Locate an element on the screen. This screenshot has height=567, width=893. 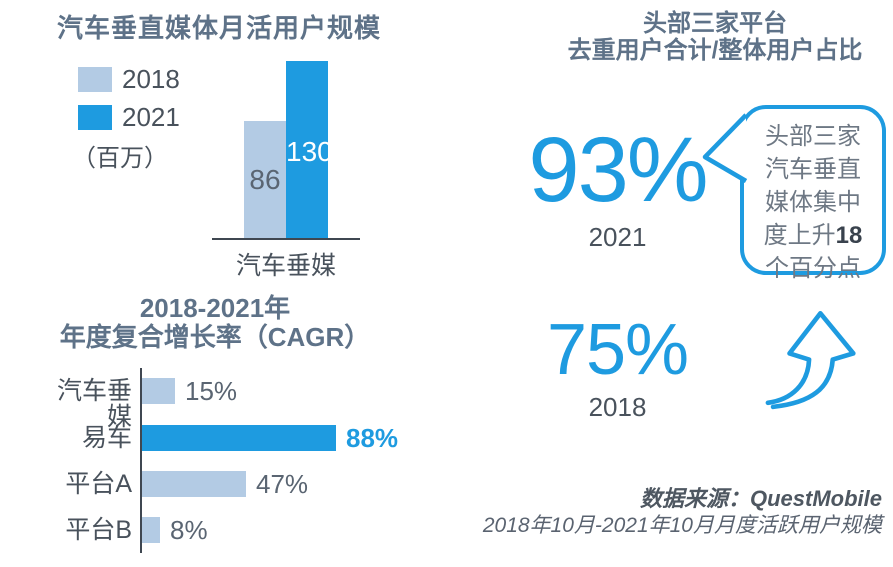
growth-arrow-icon is located at coordinates (810, 360).